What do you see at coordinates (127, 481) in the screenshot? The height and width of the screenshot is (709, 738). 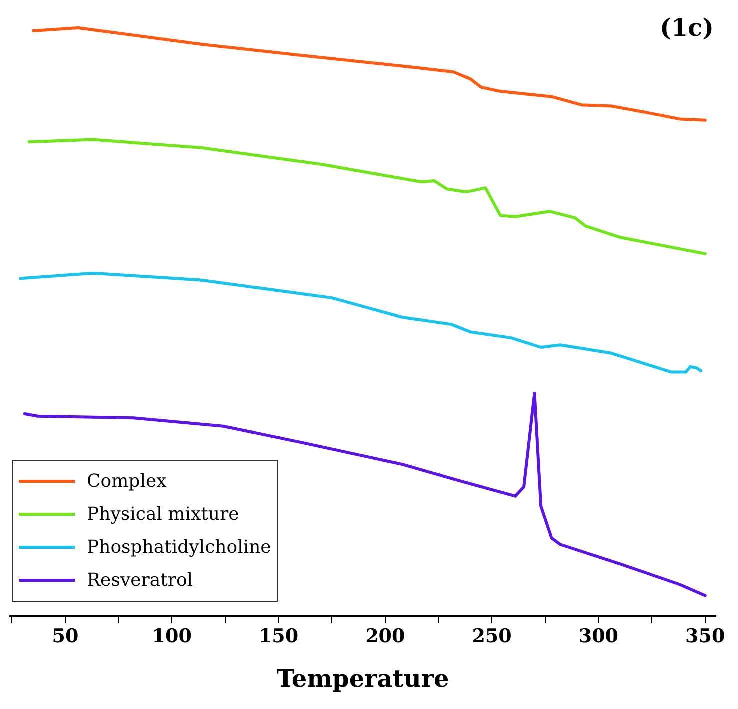 I see `legend-label: Complex` at bounding box center [127, 481].